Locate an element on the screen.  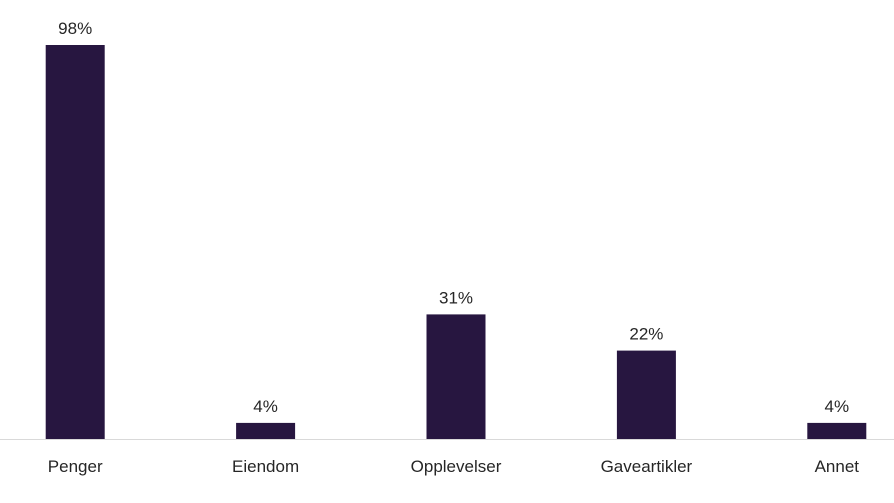
category-label-opplevelser: Opplevelser is located at coordinates (456, 466).